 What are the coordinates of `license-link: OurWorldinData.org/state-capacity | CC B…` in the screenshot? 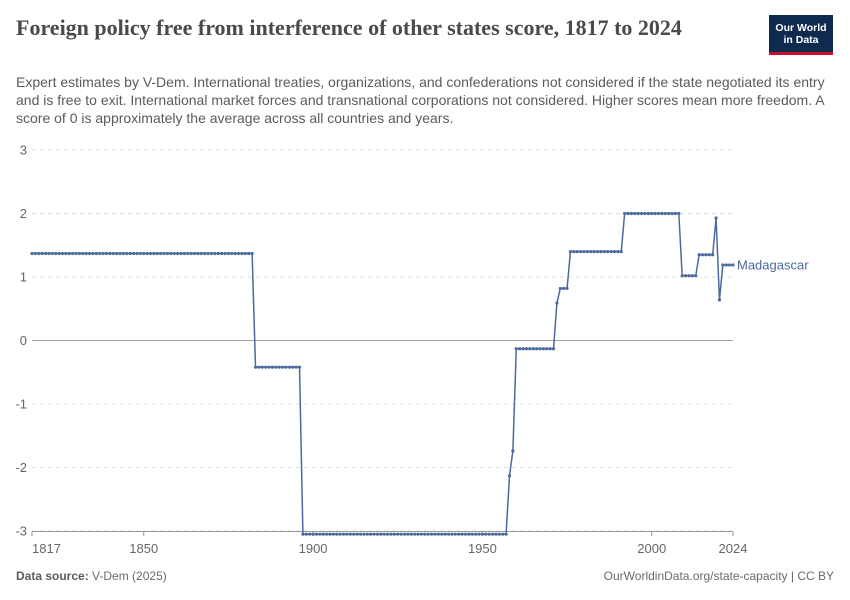 It's located at (718, 576).